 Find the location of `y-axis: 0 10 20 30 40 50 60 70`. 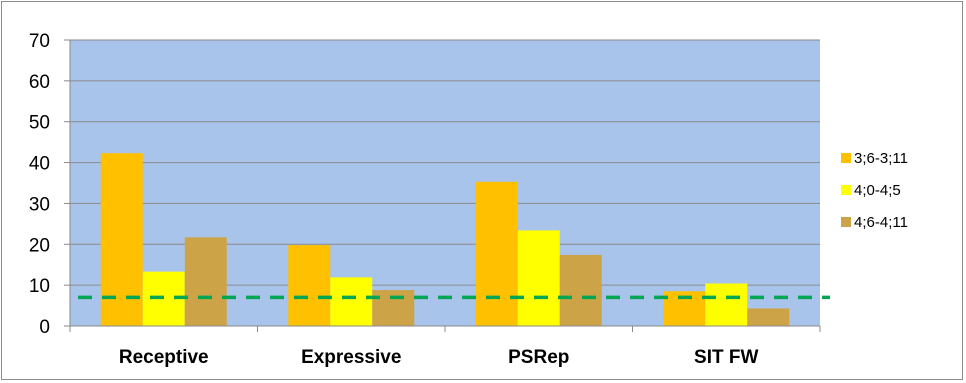

y-axis: 0 10 20 30 40 50 60 70 is located at coordinates (50, 184).